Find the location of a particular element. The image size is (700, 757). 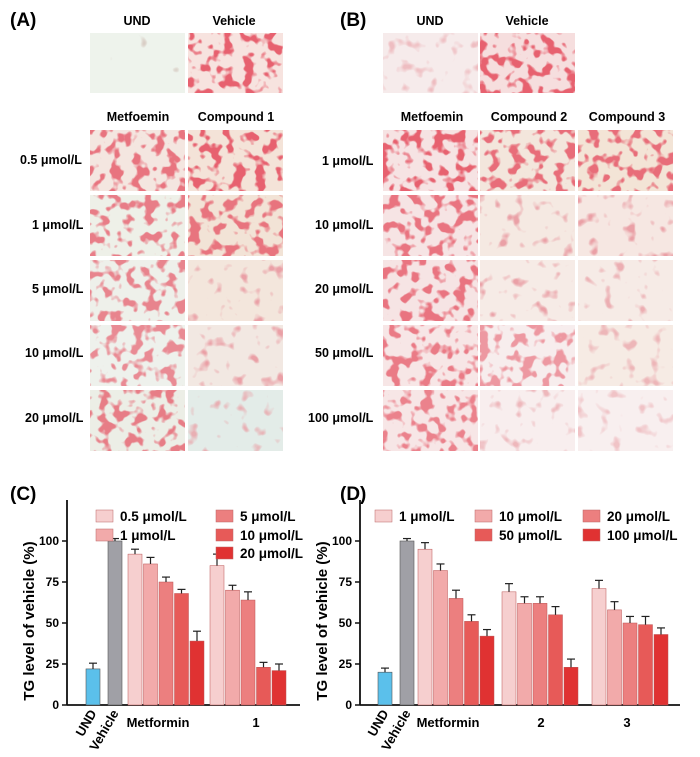

micrograph-header-vehicle-a: Vehicle is located at coordinates (233, 21).